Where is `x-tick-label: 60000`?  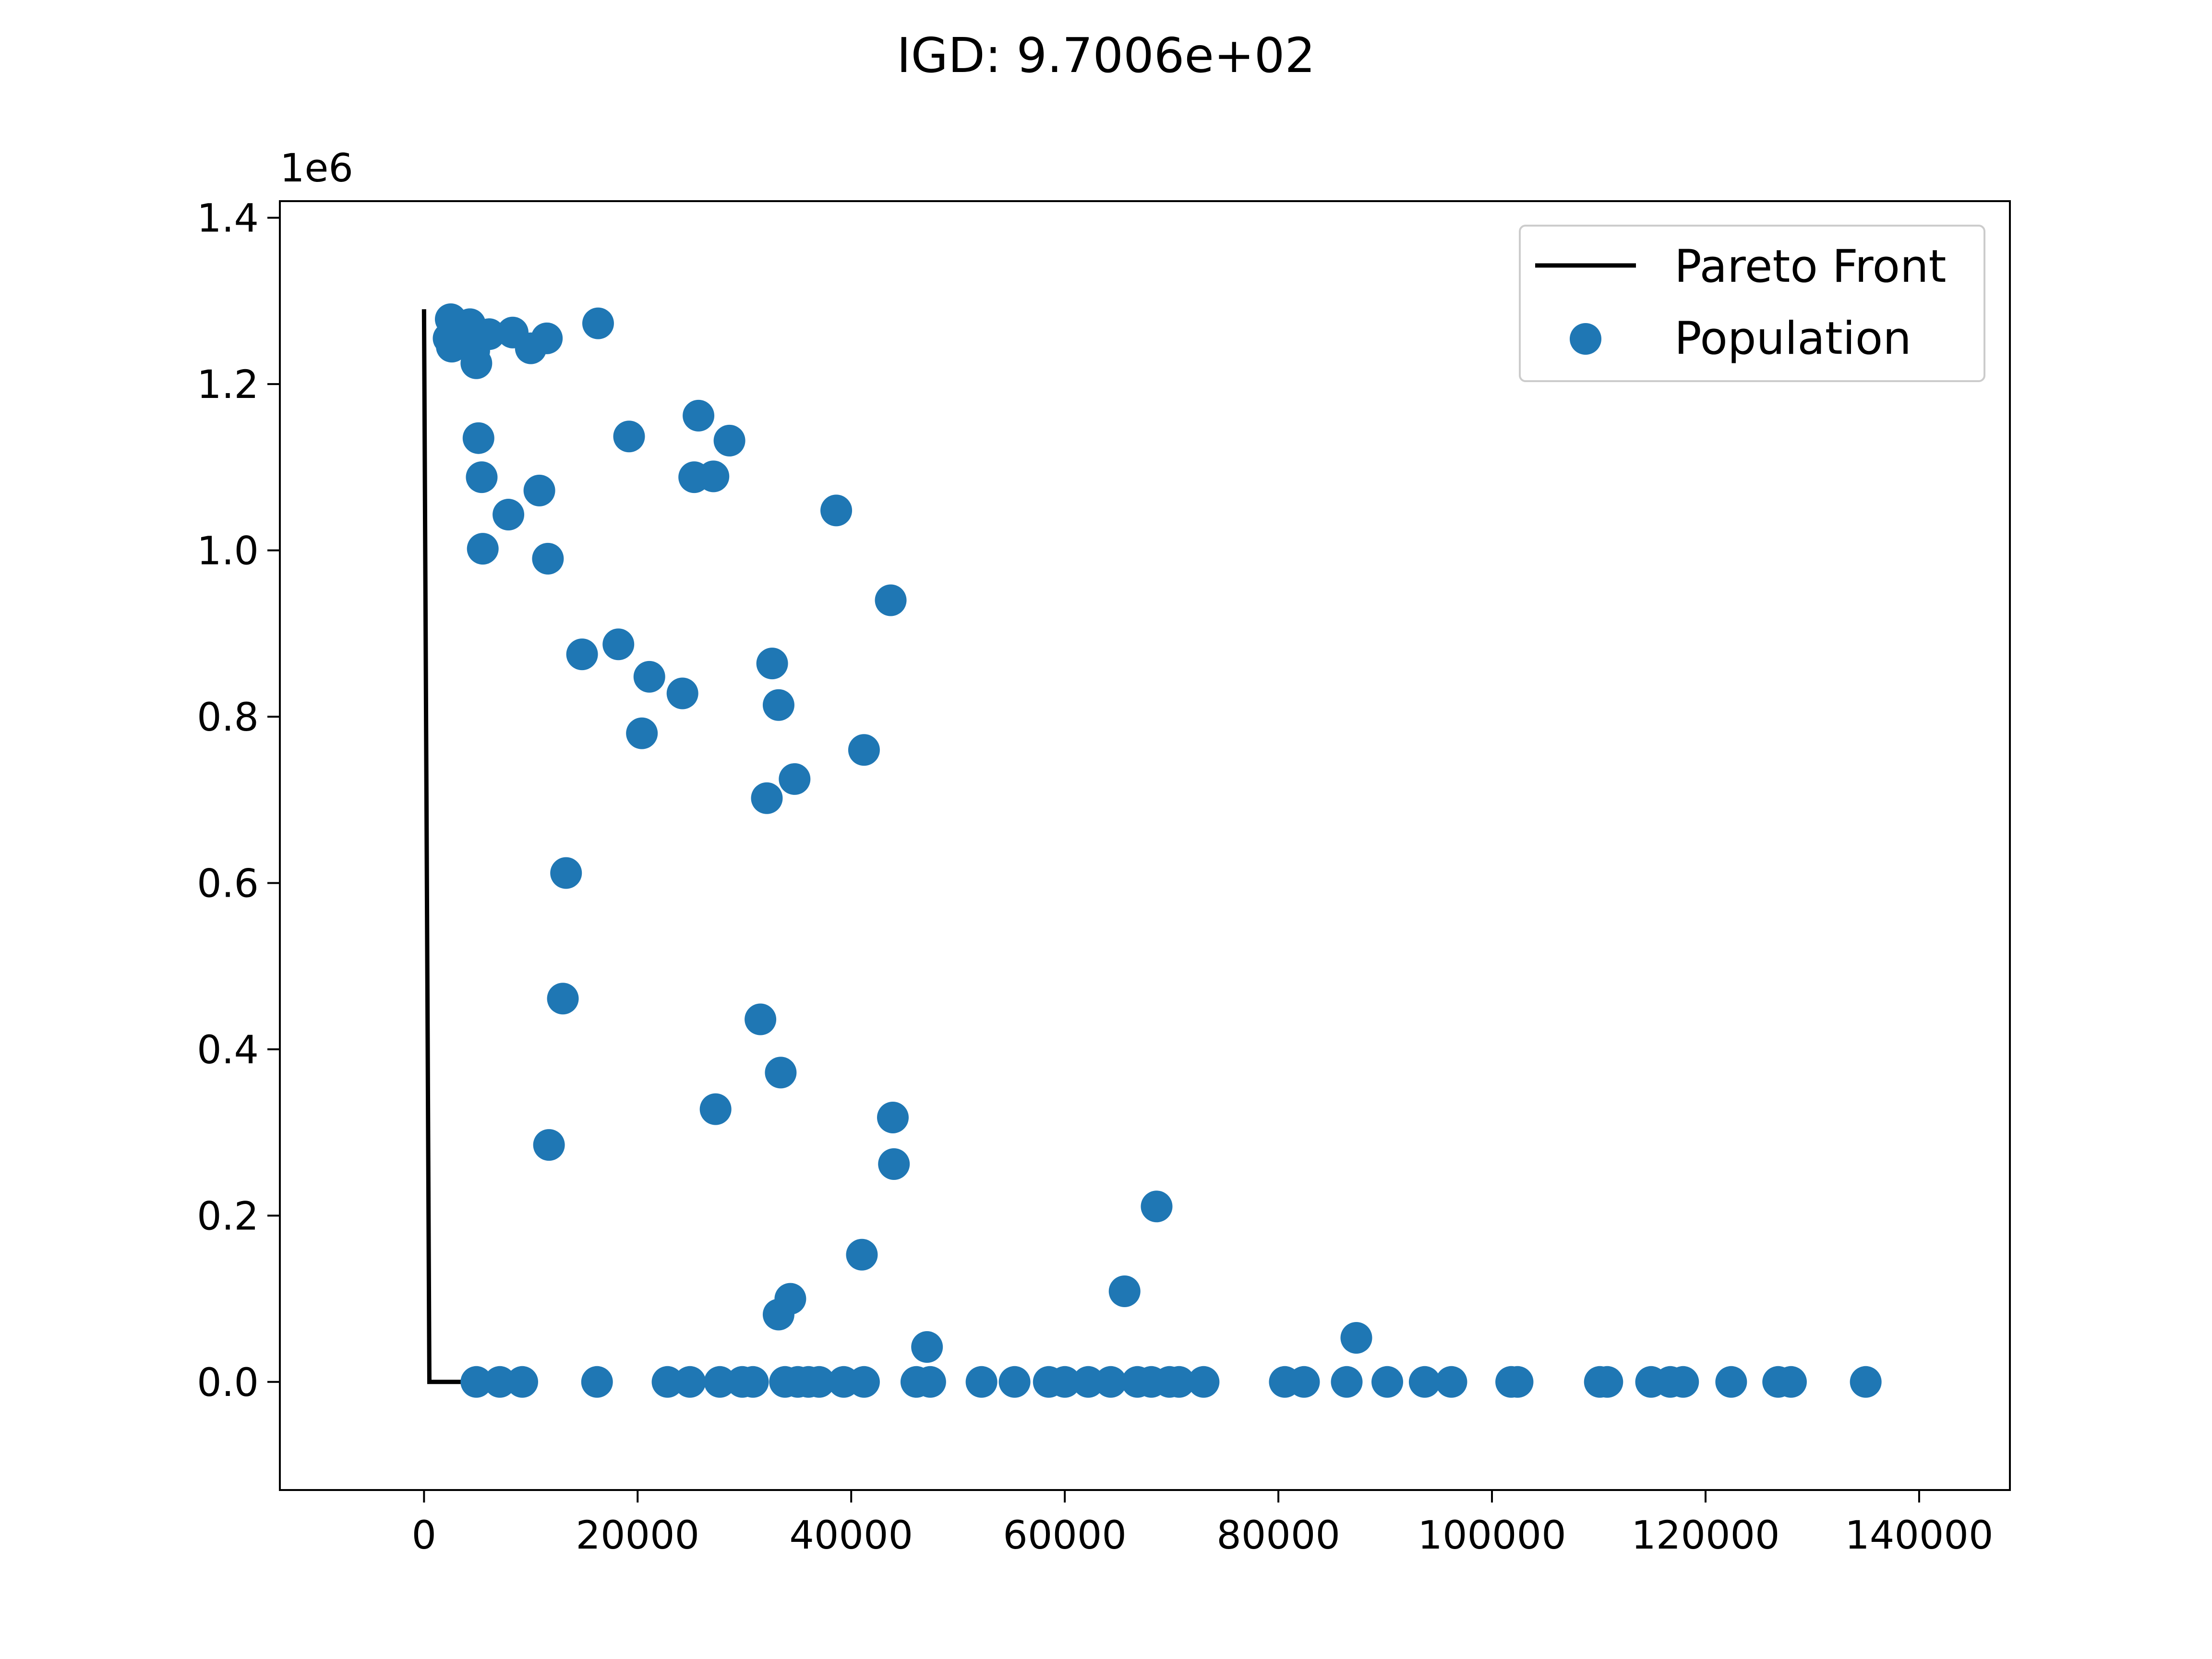 x-tick-label: 60000 is located at coordinates (1065, 1535).